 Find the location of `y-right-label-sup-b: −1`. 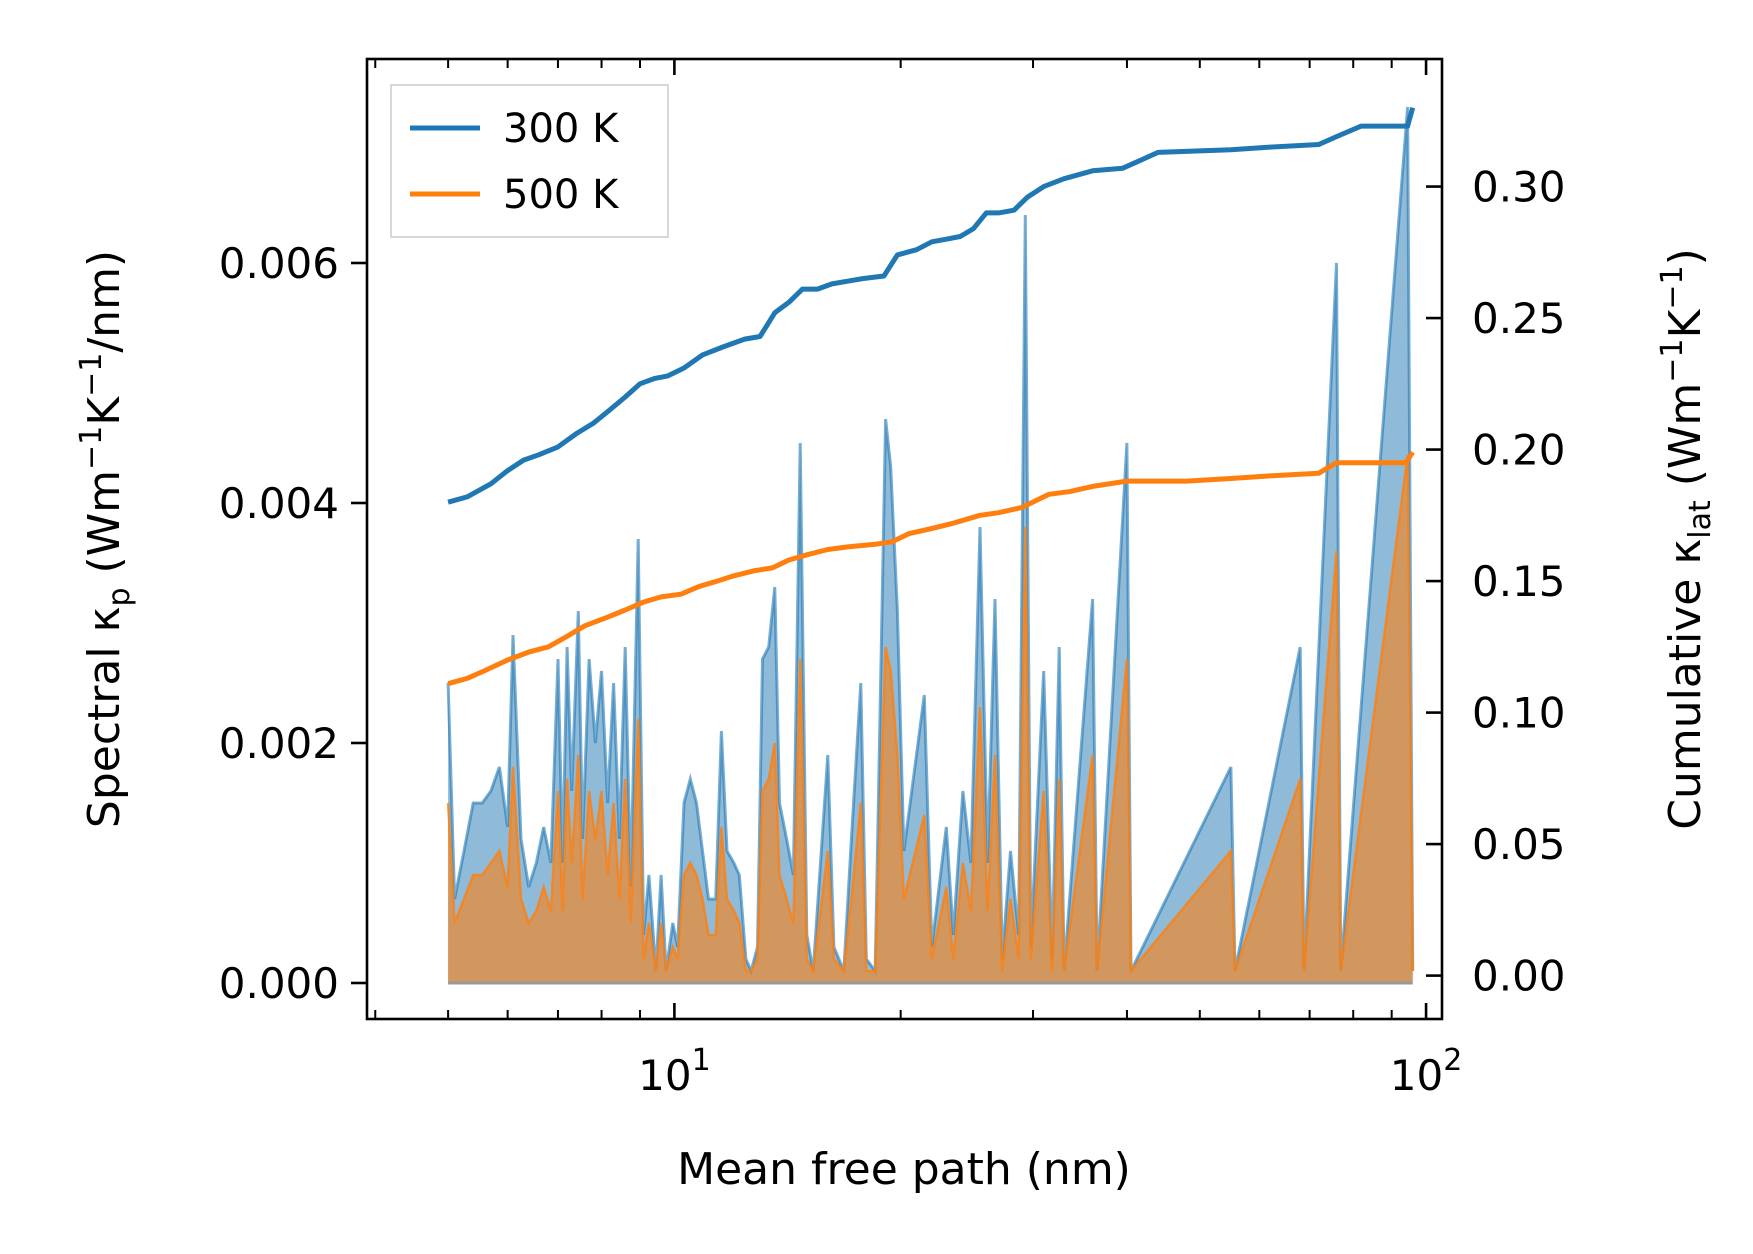

y-right-label-sup-b: −1 is located at coordinates (1672, 287).